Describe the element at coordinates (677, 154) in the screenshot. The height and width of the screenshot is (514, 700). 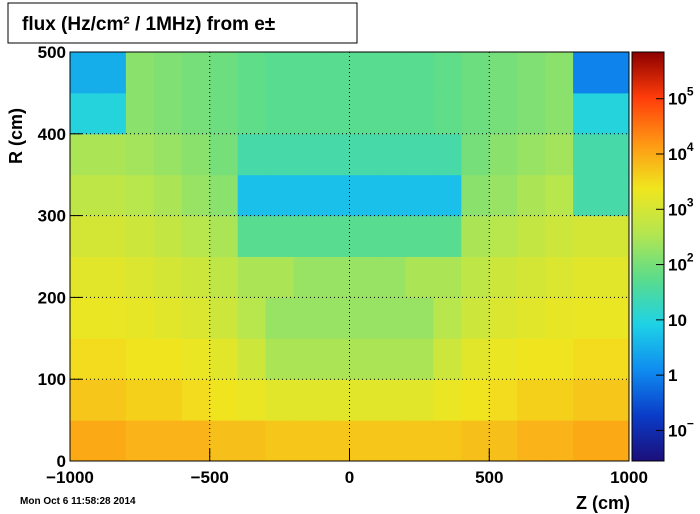
I see `z-tick-base: 10` at that location.